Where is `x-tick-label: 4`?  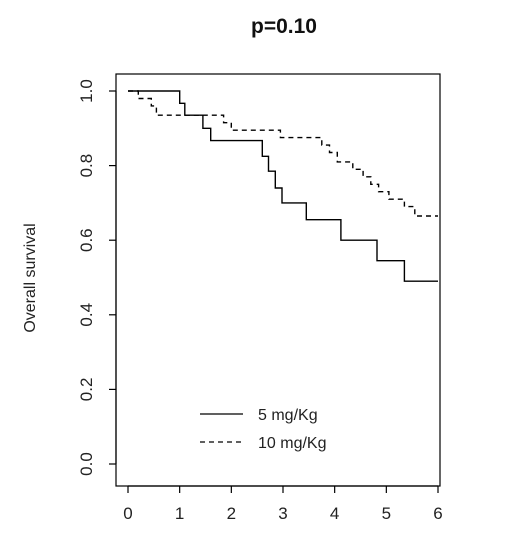
x-tick-label: 4 is located at coordinates (334, 513).